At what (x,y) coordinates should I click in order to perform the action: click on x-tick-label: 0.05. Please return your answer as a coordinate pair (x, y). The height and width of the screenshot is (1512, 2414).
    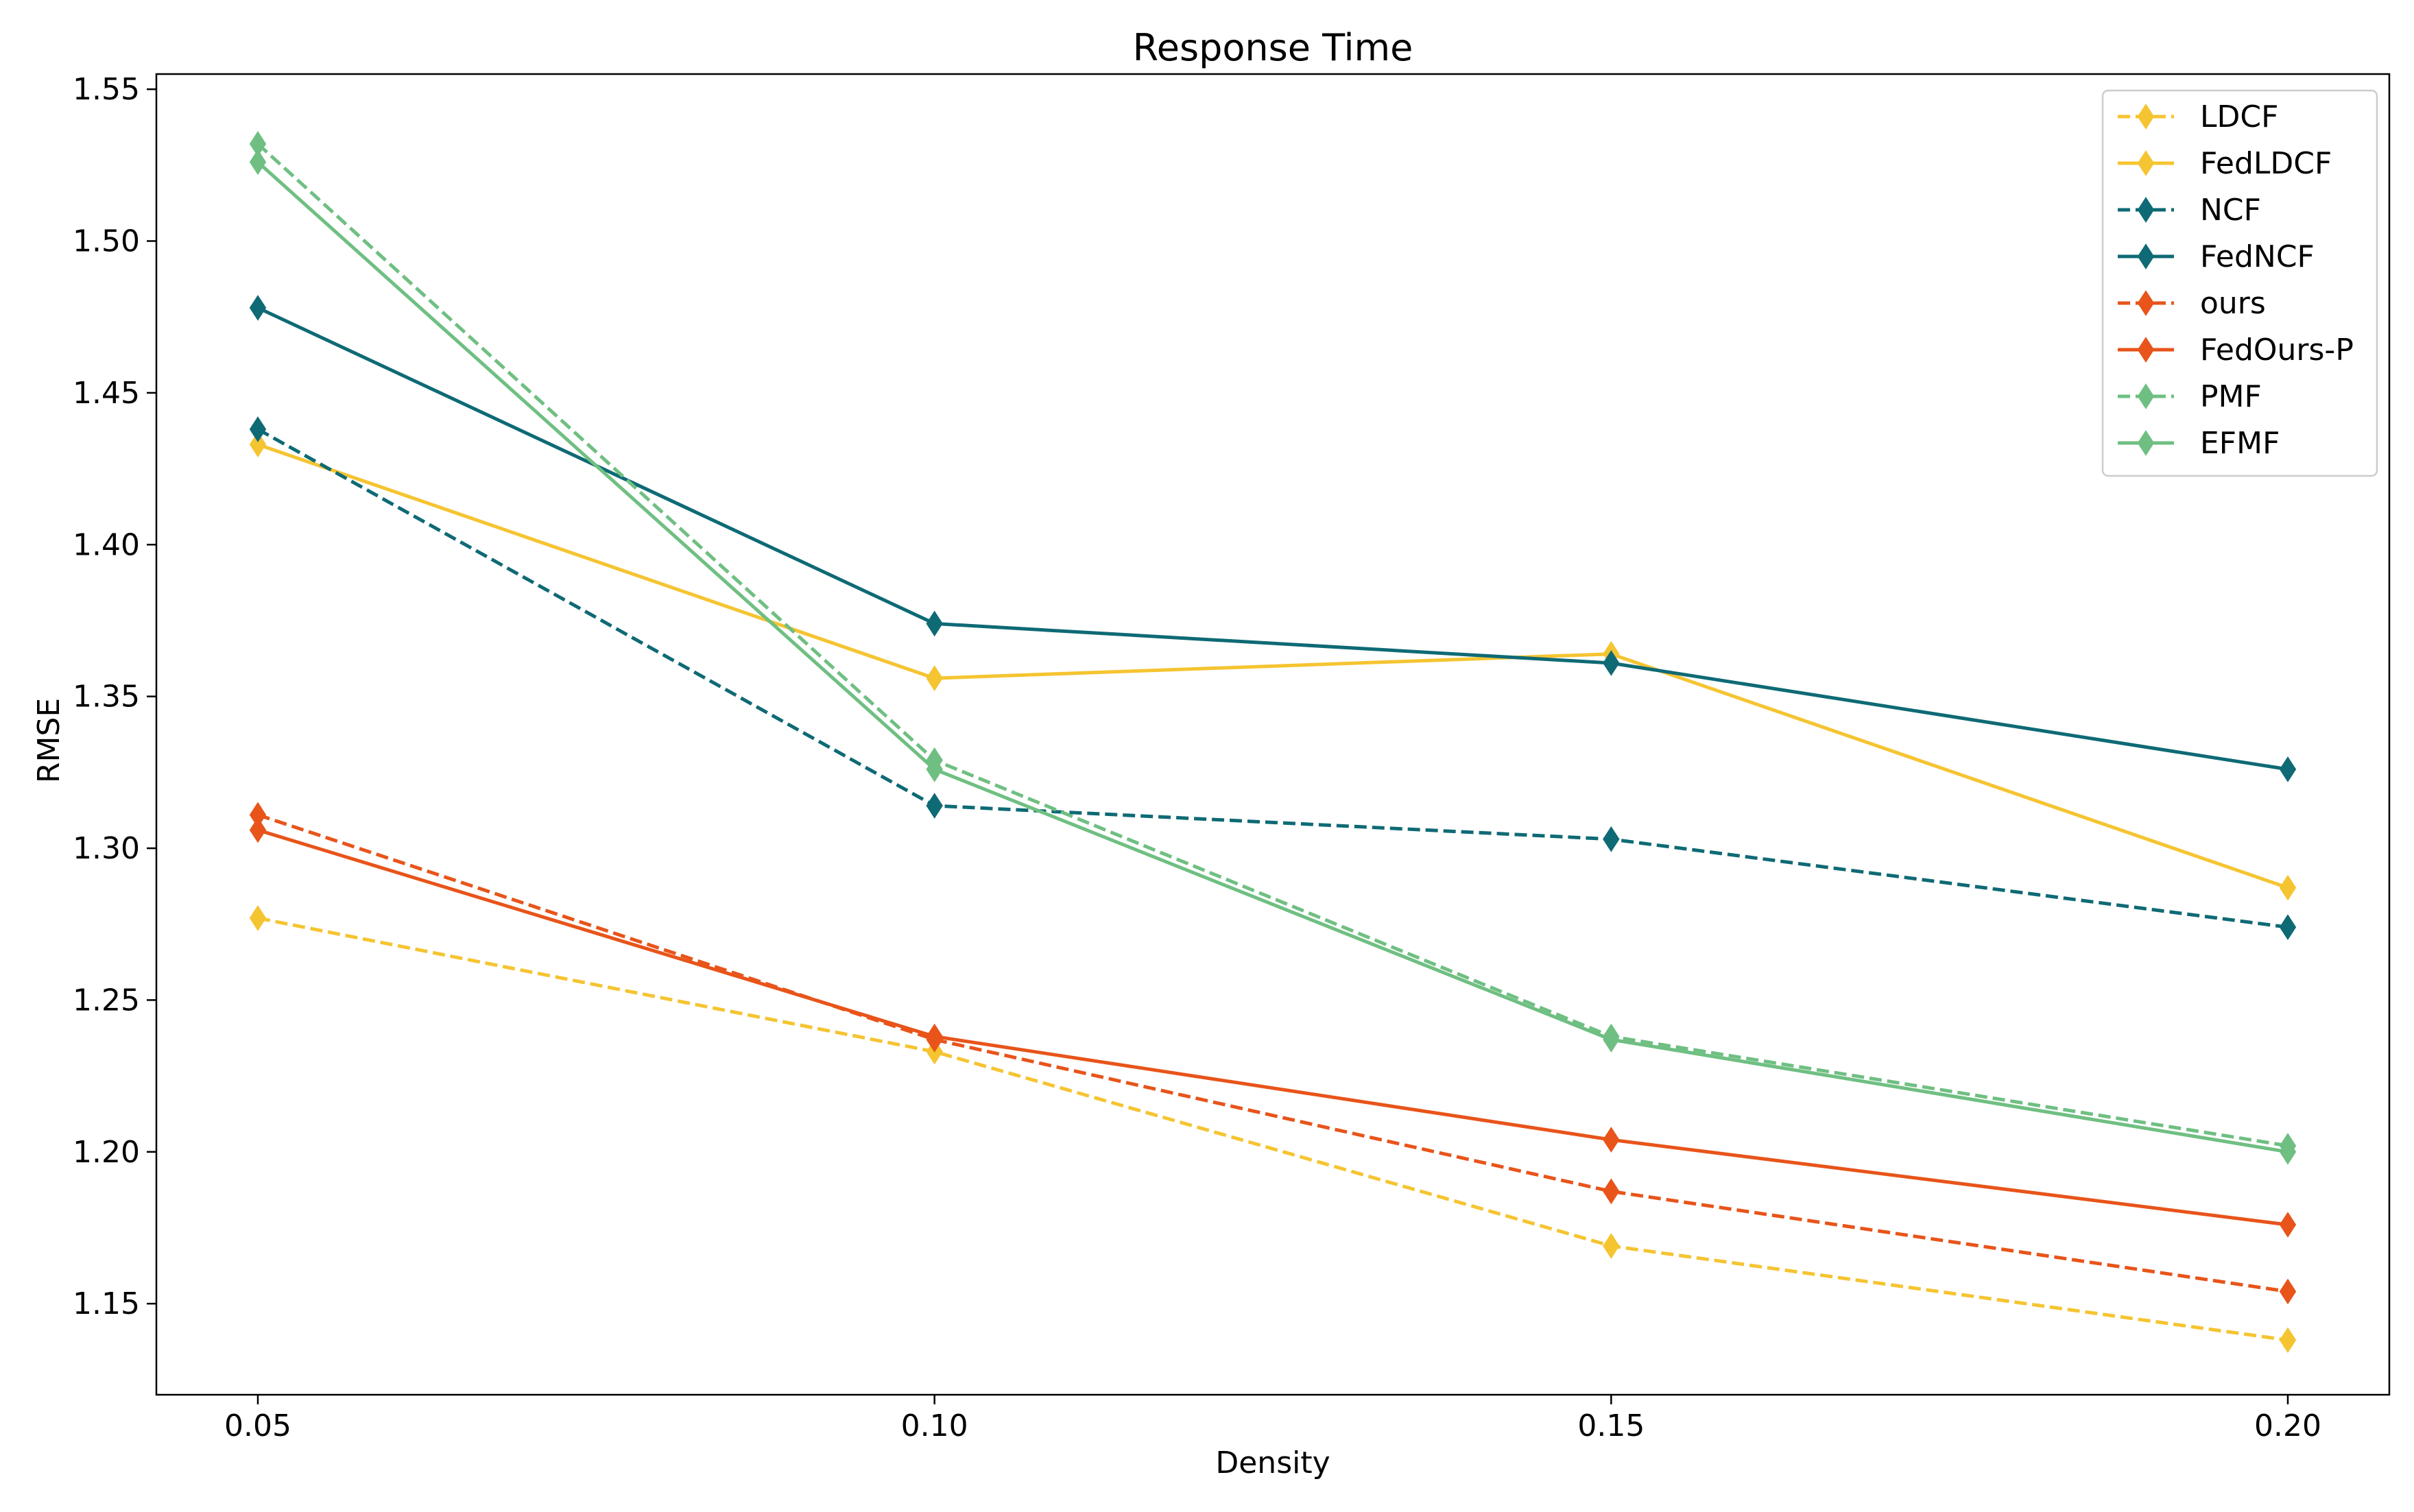
    Looking at the image, I should click on (258, 1425).